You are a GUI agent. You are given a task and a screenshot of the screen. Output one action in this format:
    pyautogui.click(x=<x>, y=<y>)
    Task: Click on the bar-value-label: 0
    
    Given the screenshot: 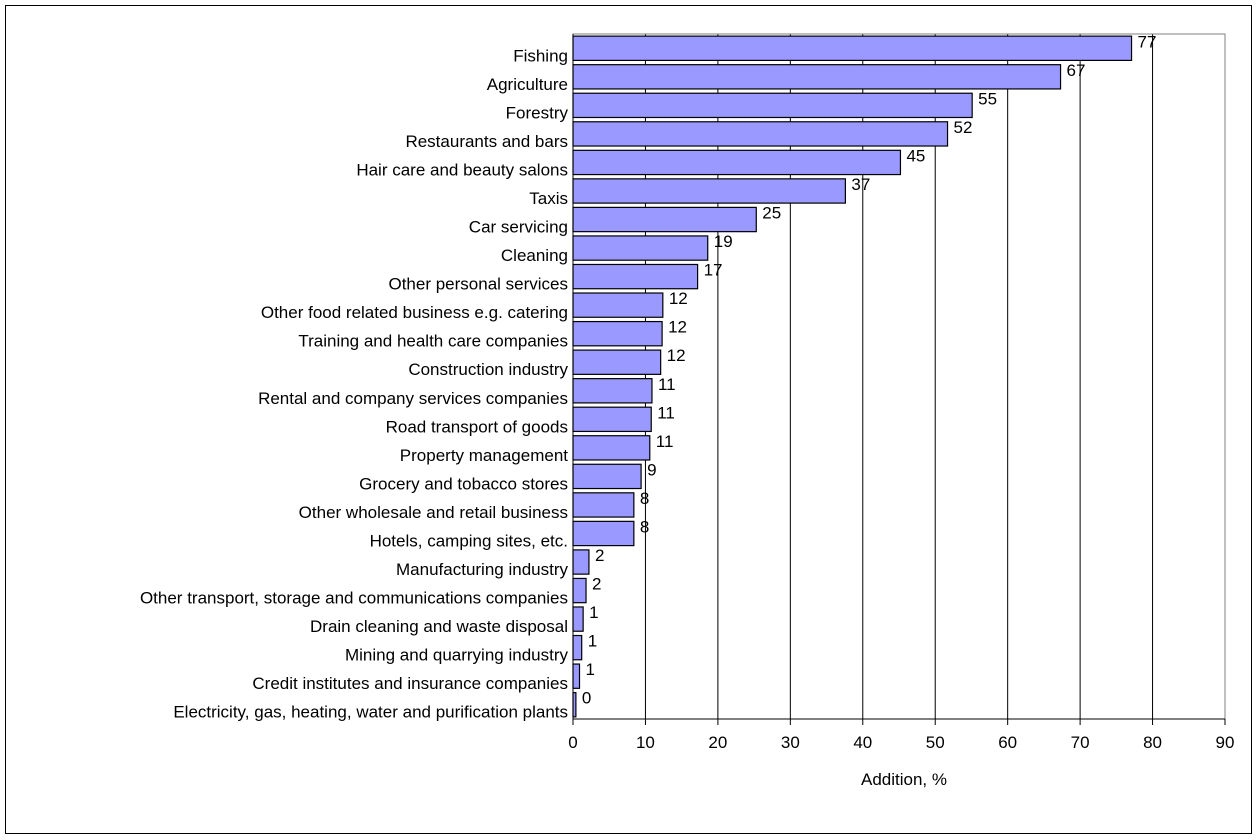 What is the action you would take?
    pyautogui.click(x=586, y=698)
    